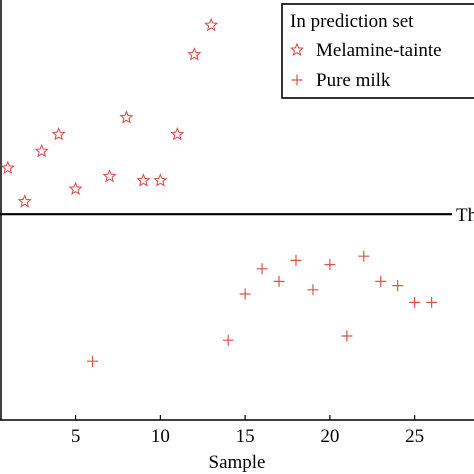 This screenshot has height=474, width=474. I want to click on x-tick-label: 10, so click(160, 436).